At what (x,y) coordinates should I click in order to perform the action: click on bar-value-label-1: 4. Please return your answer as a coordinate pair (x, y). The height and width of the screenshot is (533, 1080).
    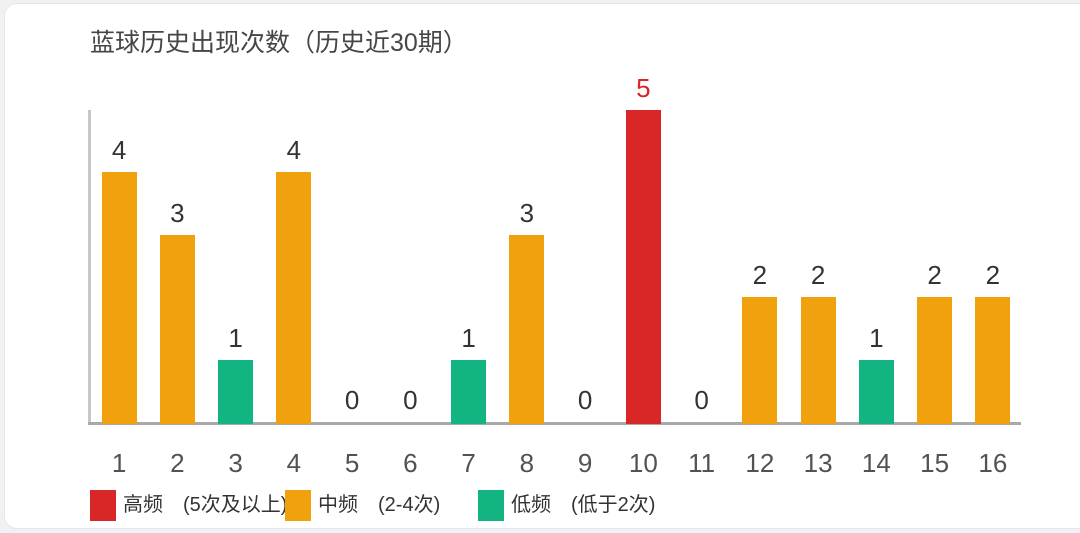
    Looking at the image, I should click on (119, 150).